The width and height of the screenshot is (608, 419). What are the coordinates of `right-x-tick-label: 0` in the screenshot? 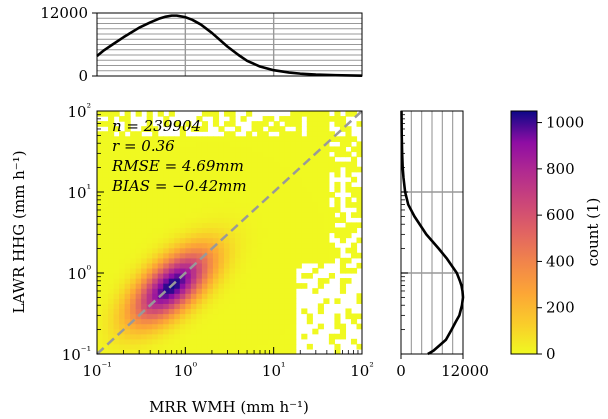 It's located at (401, 371).